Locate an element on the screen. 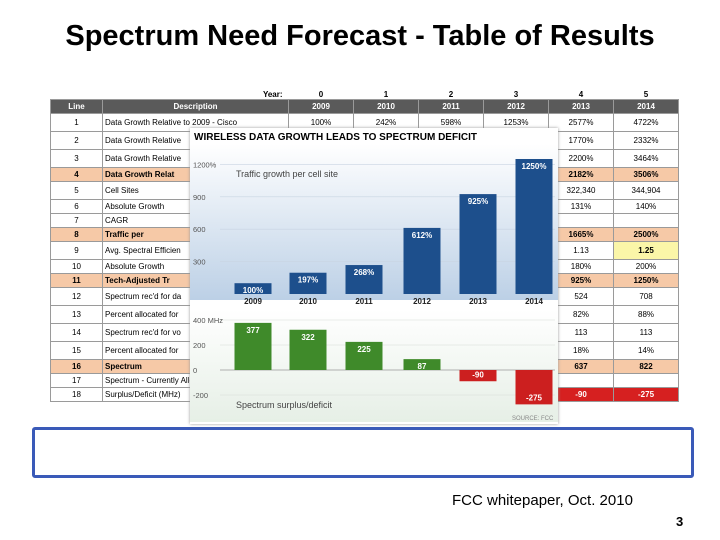 The width and height of the screenshot is (720, 540). chart-subtitle: Spectrum surplus/deficit is located at coordinates (284, 405).